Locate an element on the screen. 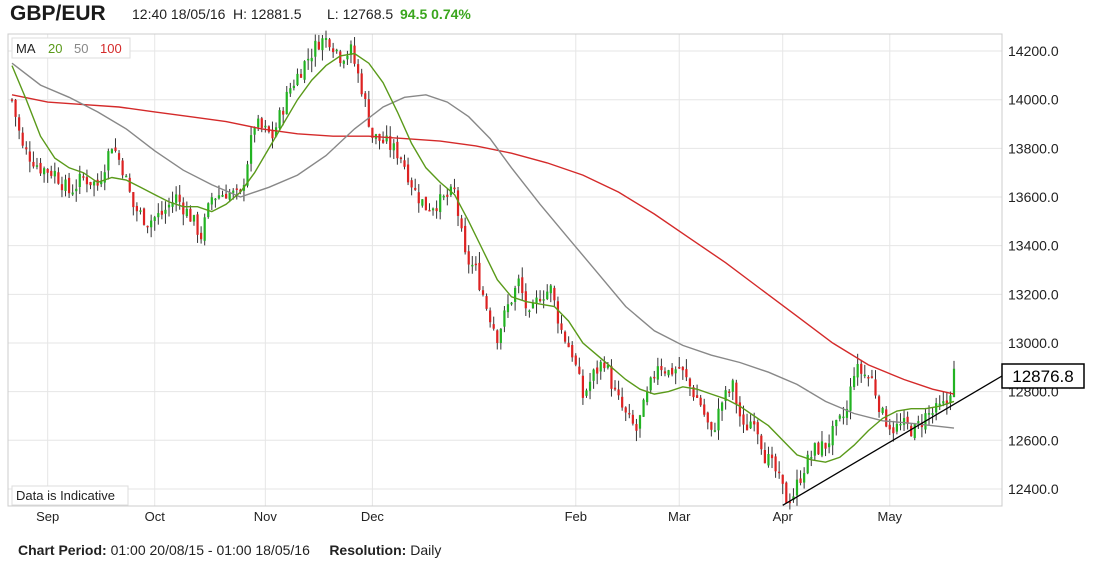 The width and height of the screenshot is (1094, 566). trend-line-layer is located at coordinates (892, 440).